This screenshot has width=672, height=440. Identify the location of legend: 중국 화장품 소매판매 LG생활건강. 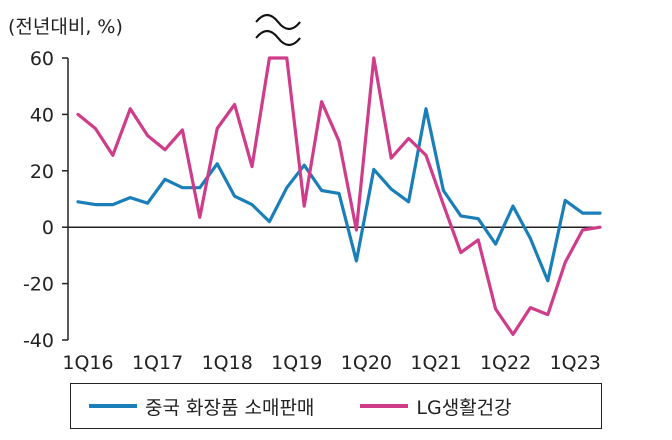
(336, 406).